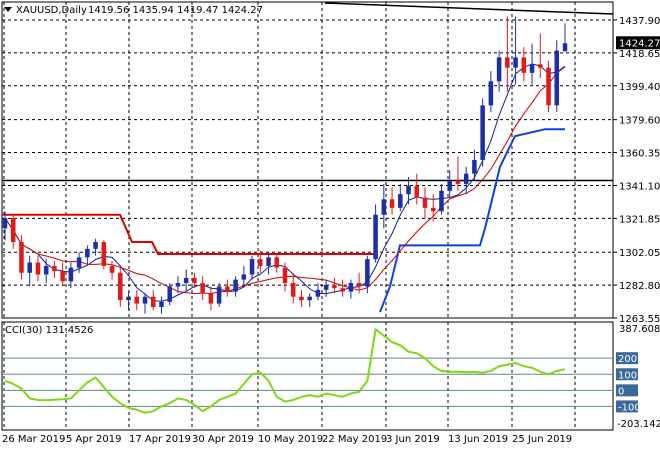 The image size is (660, 454). Describe the element at coordinates (629, 407) in the screenshot. I see `cci-level-label: -100` at that location.